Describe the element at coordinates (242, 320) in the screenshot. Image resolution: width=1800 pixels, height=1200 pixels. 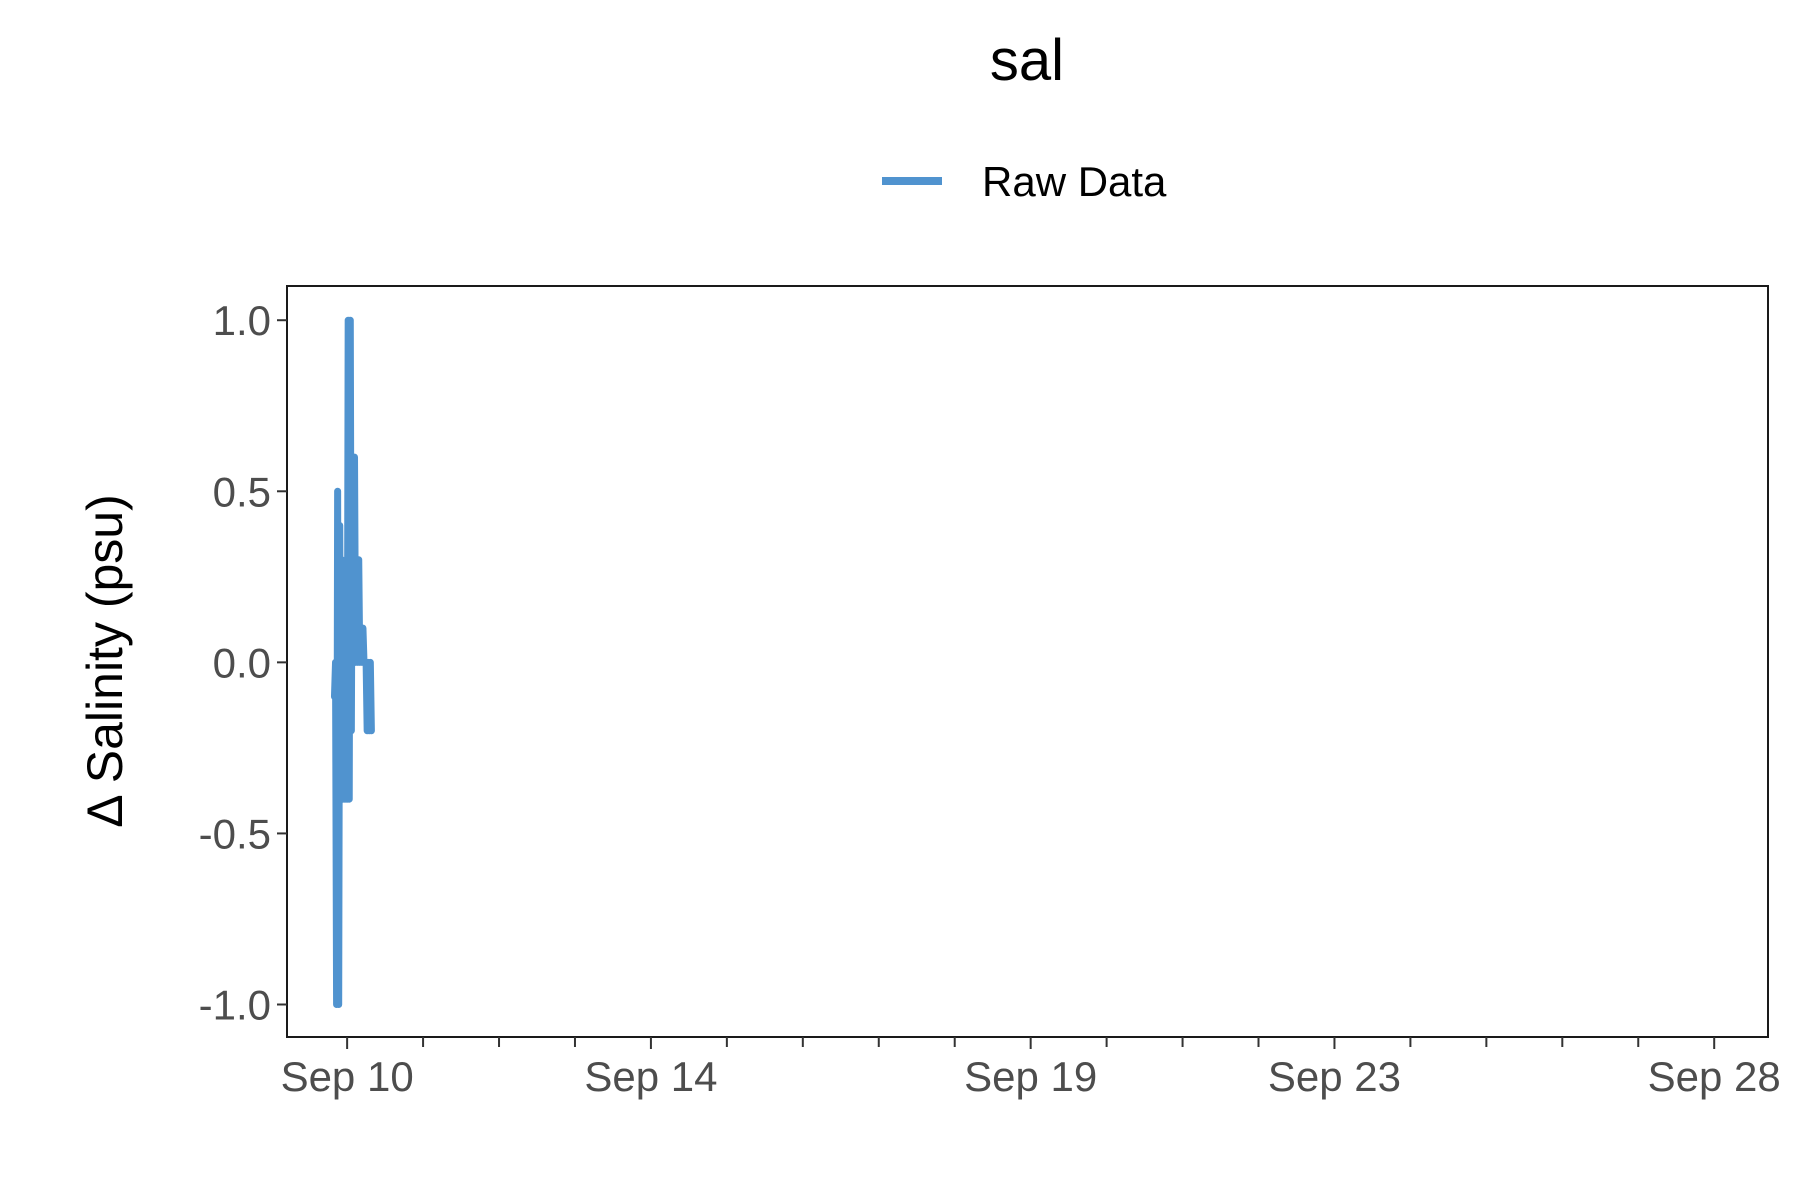
I see `y-tick-label: 1.0` at that location.